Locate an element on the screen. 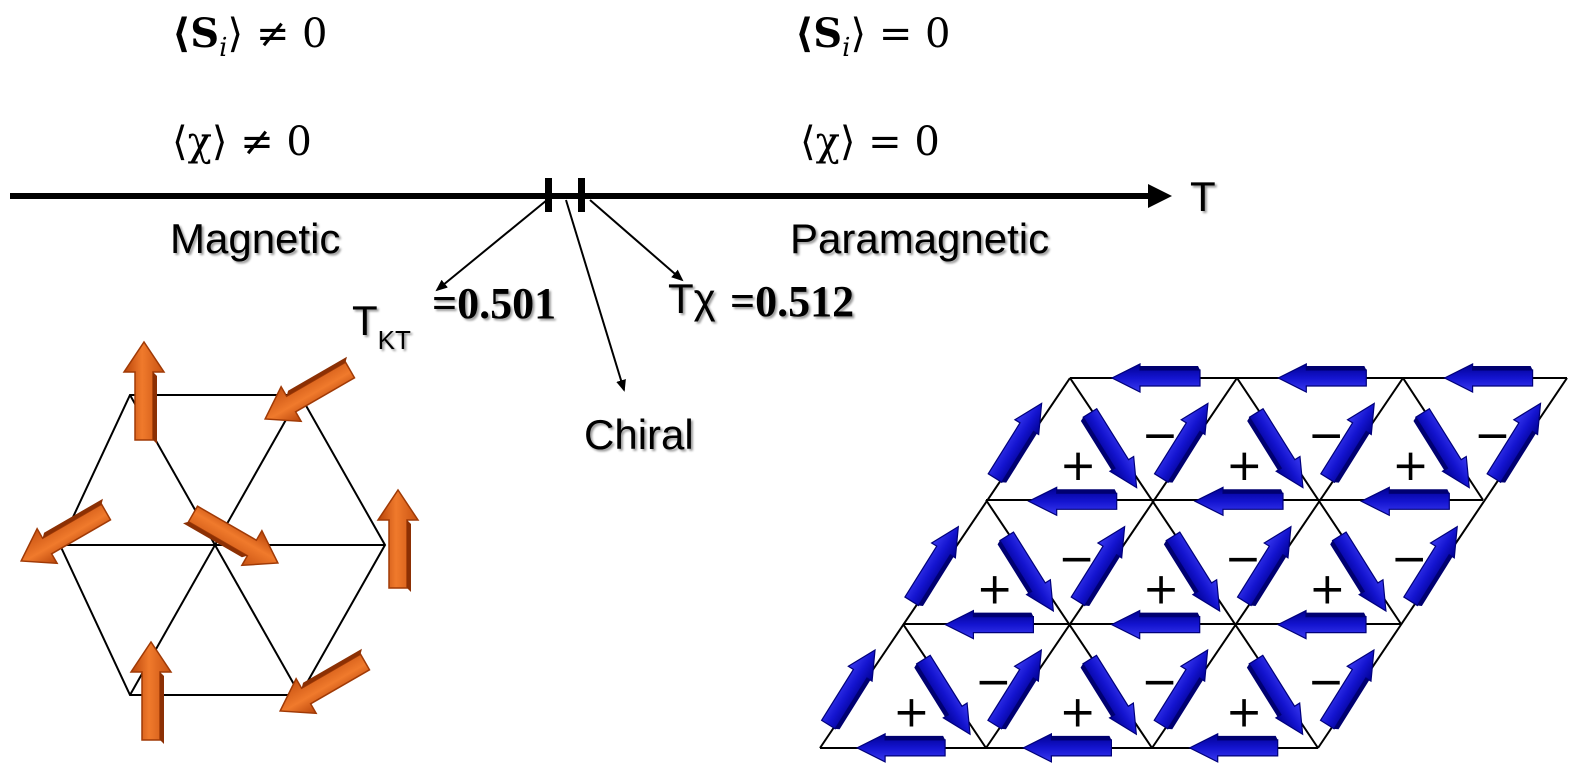 This screenshot has width=1583, height=772. chiral-transition-tick is located at coordinates (581, 195).